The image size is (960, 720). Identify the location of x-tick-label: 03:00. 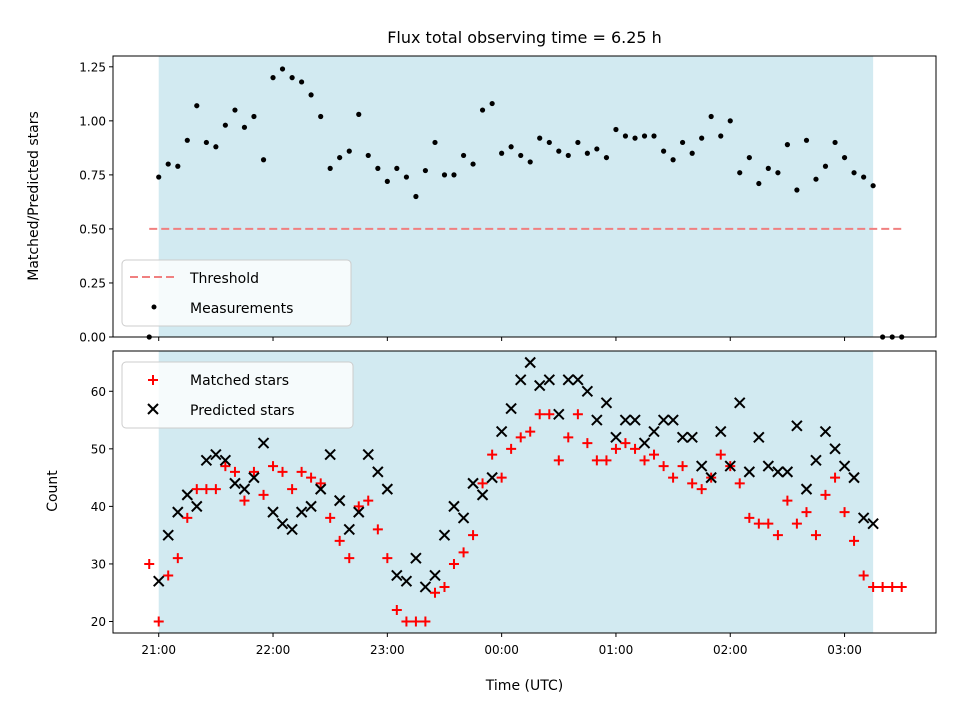
(844, 650).